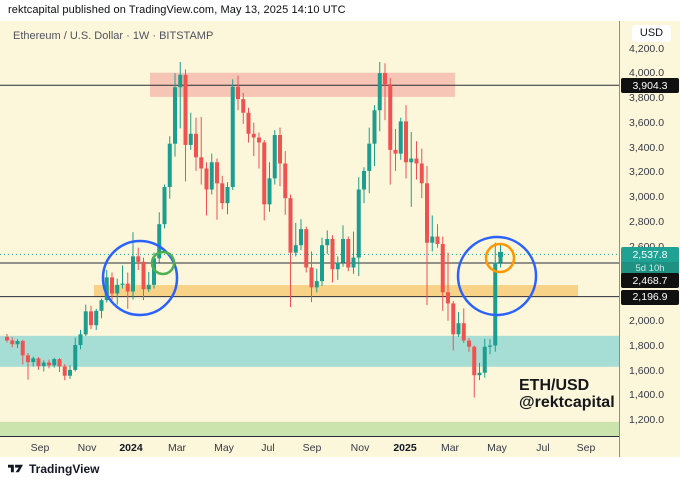  What do you see at coordinates (651, 33) in the screenshot?
I see `currency-button: USD` at bounding box center [651, 33].